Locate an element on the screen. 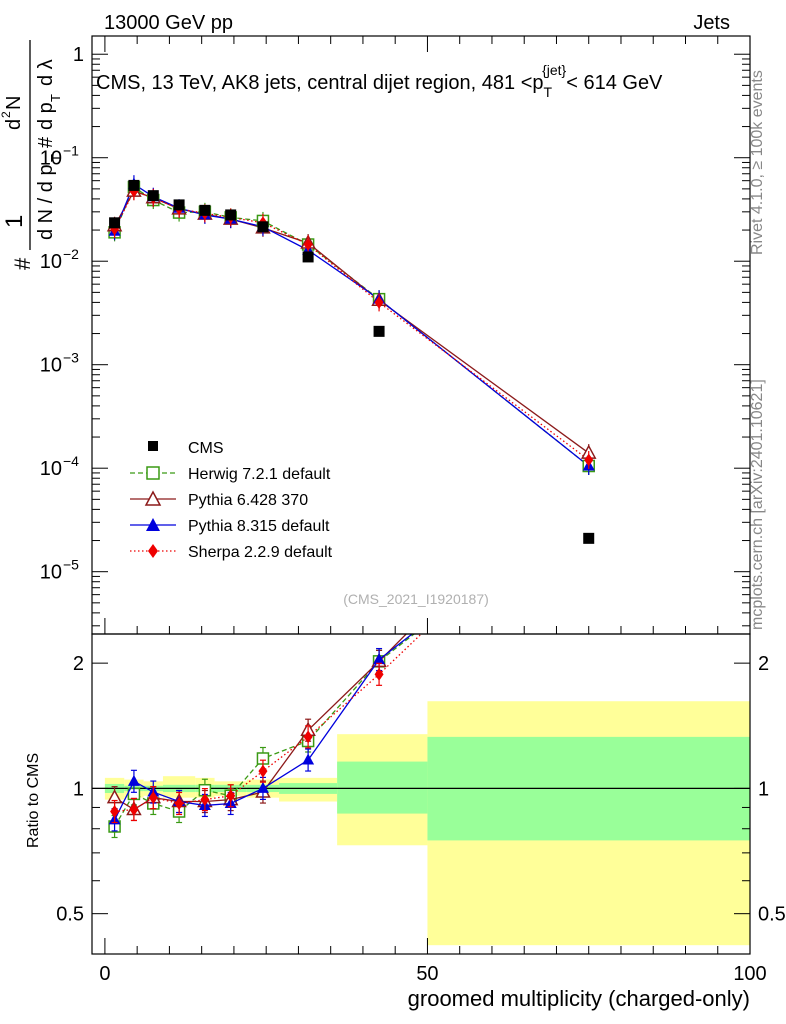 This screenshot has height=1024, width=786. x-tick-label-0: 0 is located at coordinates (104, 974).